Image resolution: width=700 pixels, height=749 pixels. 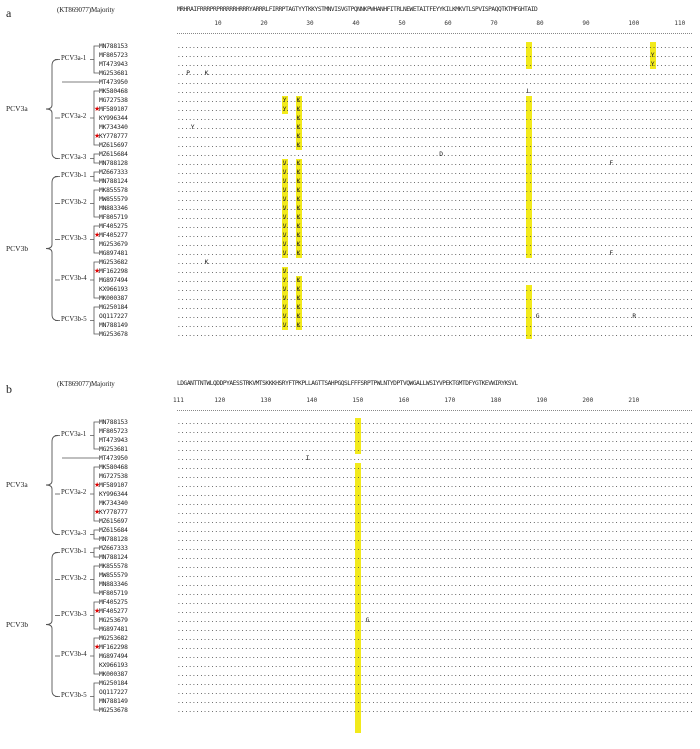 I want to click on ruler-tick-label: 20, so click(x=264, y=23).